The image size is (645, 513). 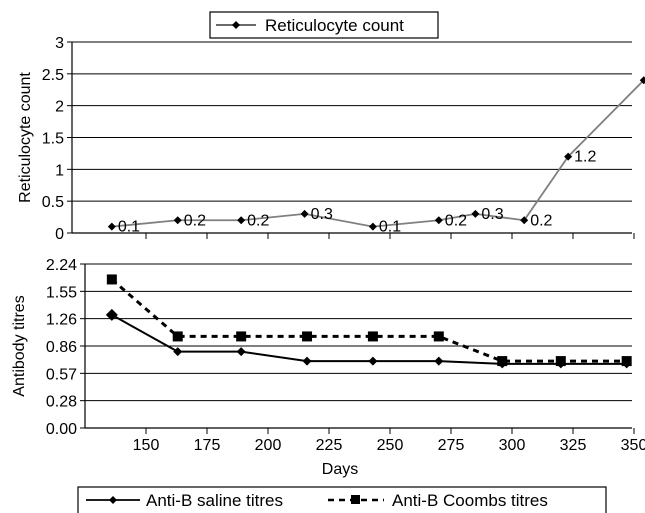 I want to click on top-y-tick-label: 2, so click(x=59, y=107).